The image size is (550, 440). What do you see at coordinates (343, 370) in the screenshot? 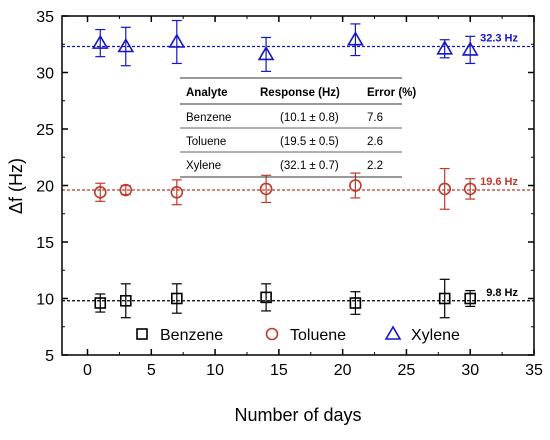
I see `x-tick-label: 20` at bounding box center [343, 370].